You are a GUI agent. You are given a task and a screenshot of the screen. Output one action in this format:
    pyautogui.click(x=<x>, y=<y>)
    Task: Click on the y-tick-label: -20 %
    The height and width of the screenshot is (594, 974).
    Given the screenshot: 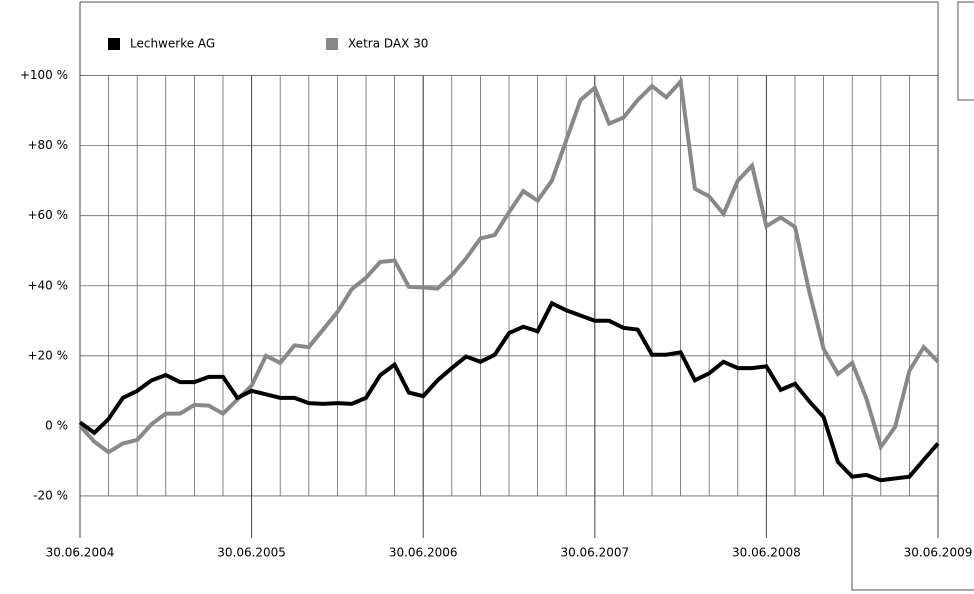 What is the action you would take?
    pyautogui.click(x=50, y=495)
    